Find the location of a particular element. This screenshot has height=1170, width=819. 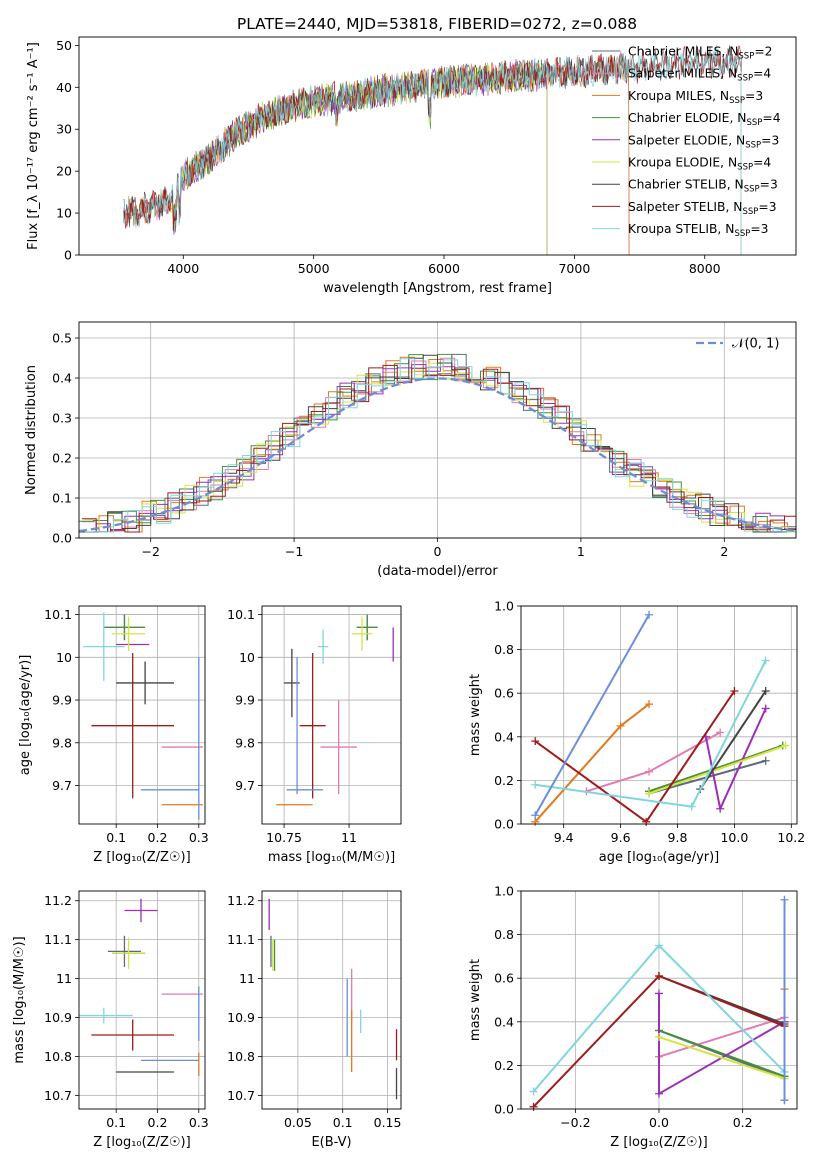

legend-label-chabrier-miles-n-ssp-2: Chabrier MILES, NSSP=2 is located at coordinates (700, 53).